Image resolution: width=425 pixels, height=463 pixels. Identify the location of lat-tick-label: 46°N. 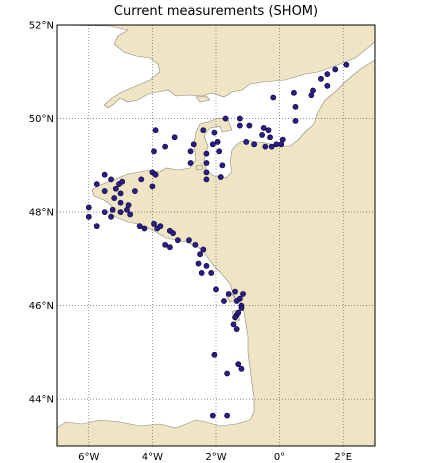
(41, 306).